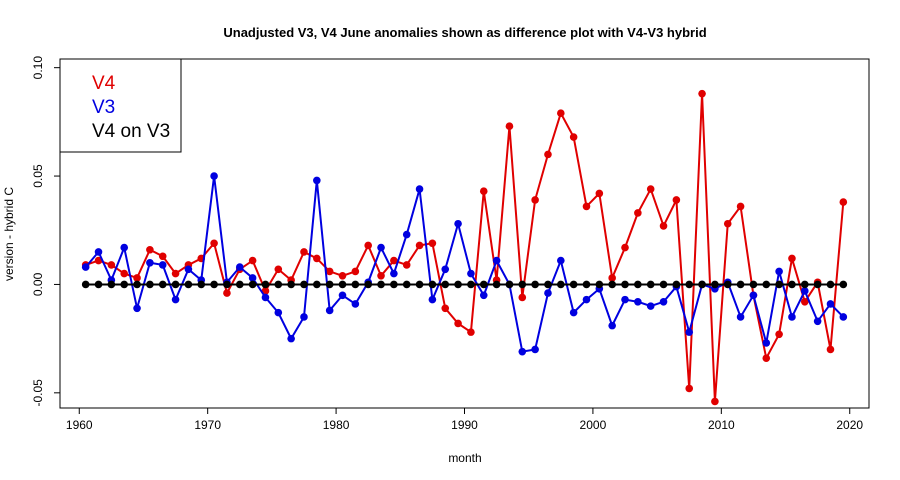  What do you see at coordinates (9, 234) in the screenshot?
I see `y-axis-label: version - hybrid C` at bounding box center [9, 234].